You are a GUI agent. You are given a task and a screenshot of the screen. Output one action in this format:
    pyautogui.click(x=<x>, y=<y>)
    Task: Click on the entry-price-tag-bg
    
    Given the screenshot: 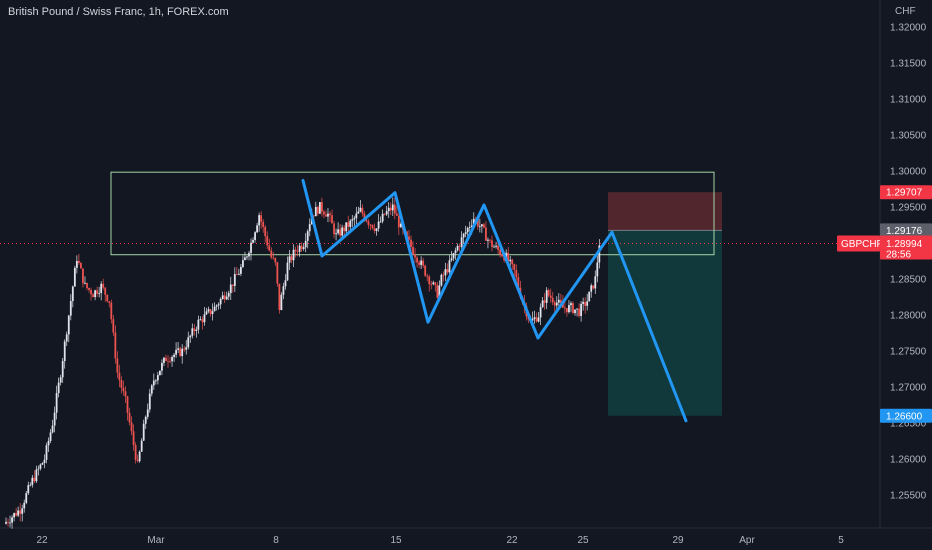 What is the action you would take?
    pyautogui.click(x=906, y=230)
    